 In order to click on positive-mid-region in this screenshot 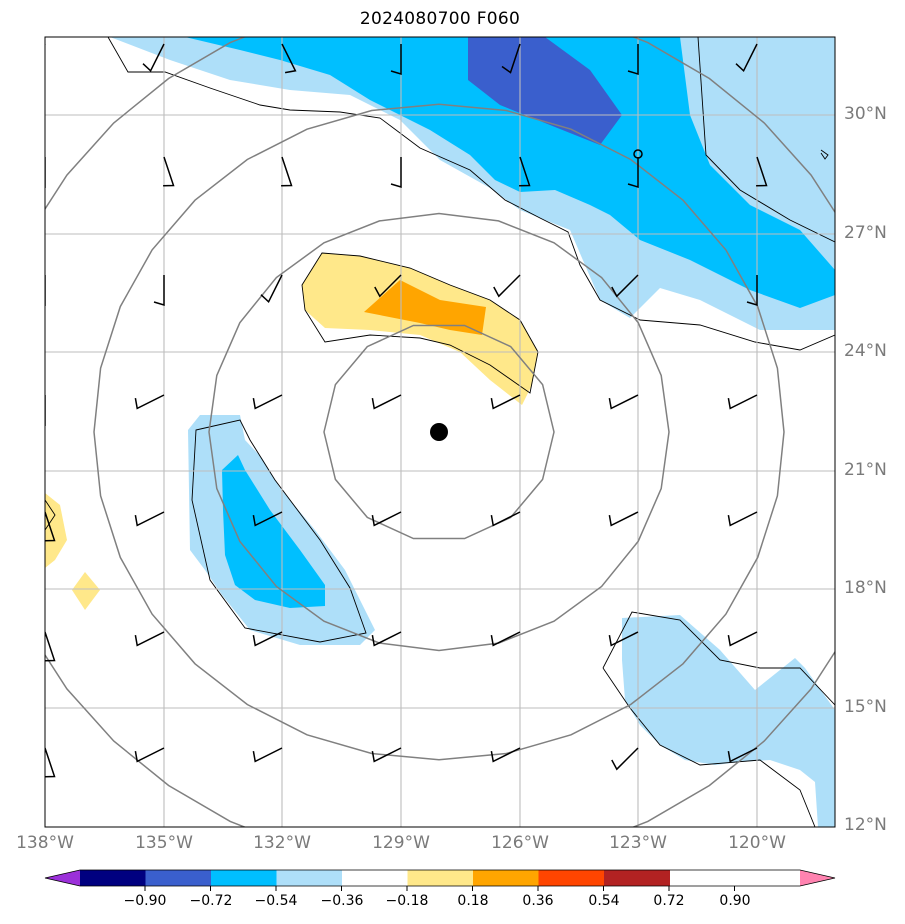, I will do `click(425, 307)`.